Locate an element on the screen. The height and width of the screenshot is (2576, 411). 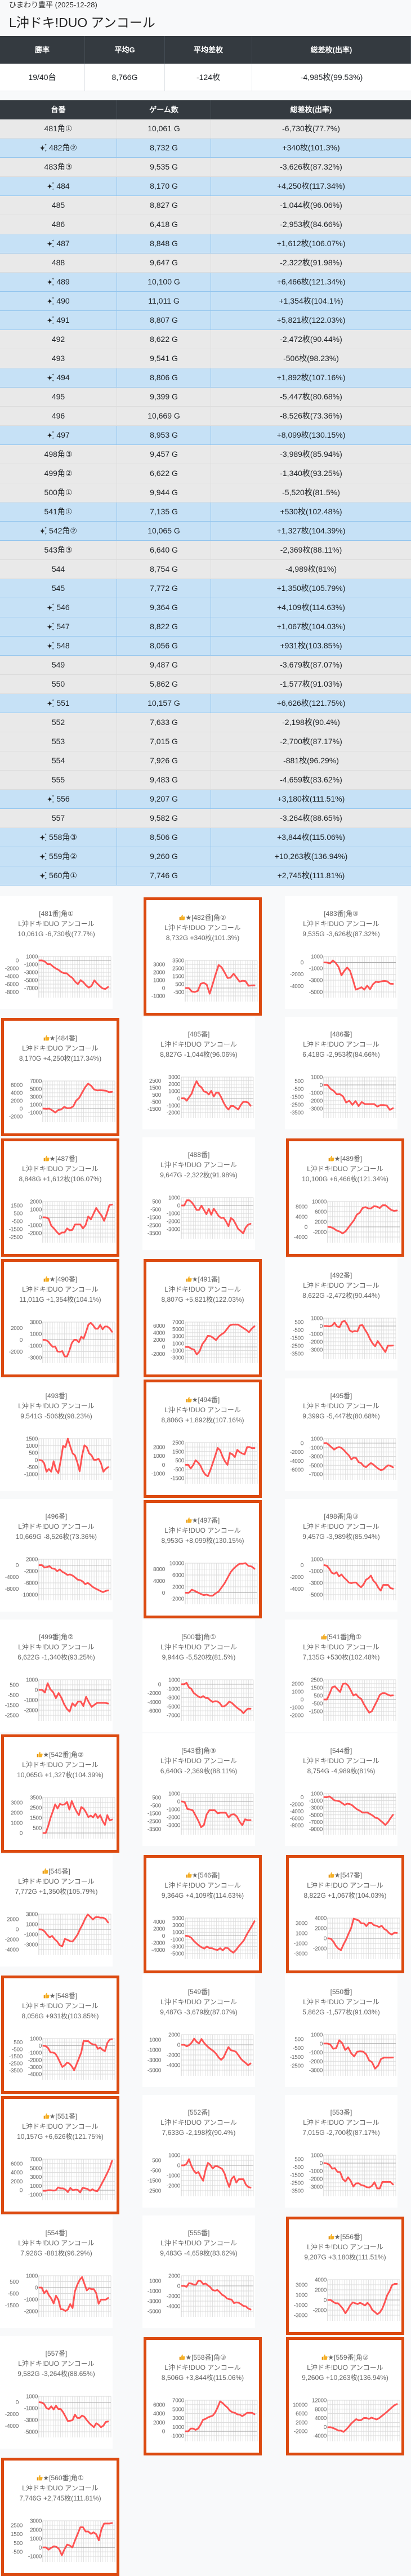
machine-number: 549 is located at coordinates (58, 664).